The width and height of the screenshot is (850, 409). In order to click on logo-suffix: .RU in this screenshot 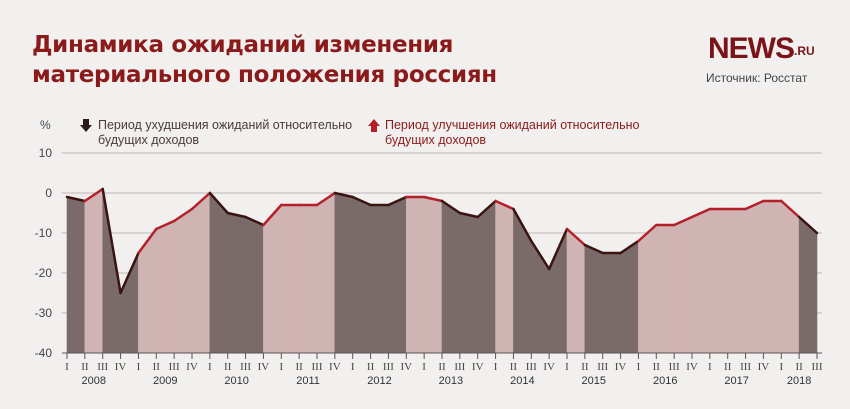, I will do `click(804, 51)`.